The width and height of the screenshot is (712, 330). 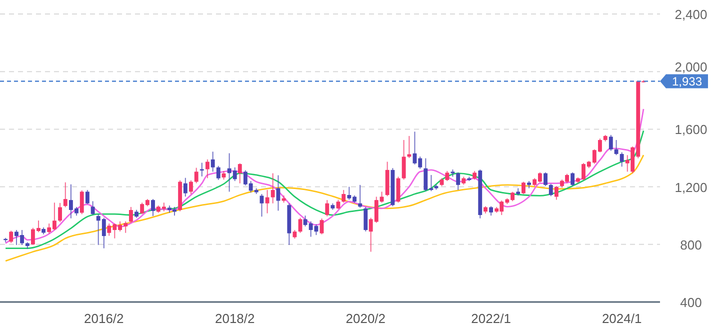 What do you see at coordinates (491, 318) in the screenshot?
I see `x-tick-label: 2022/1` at bounding box center [491, 318].